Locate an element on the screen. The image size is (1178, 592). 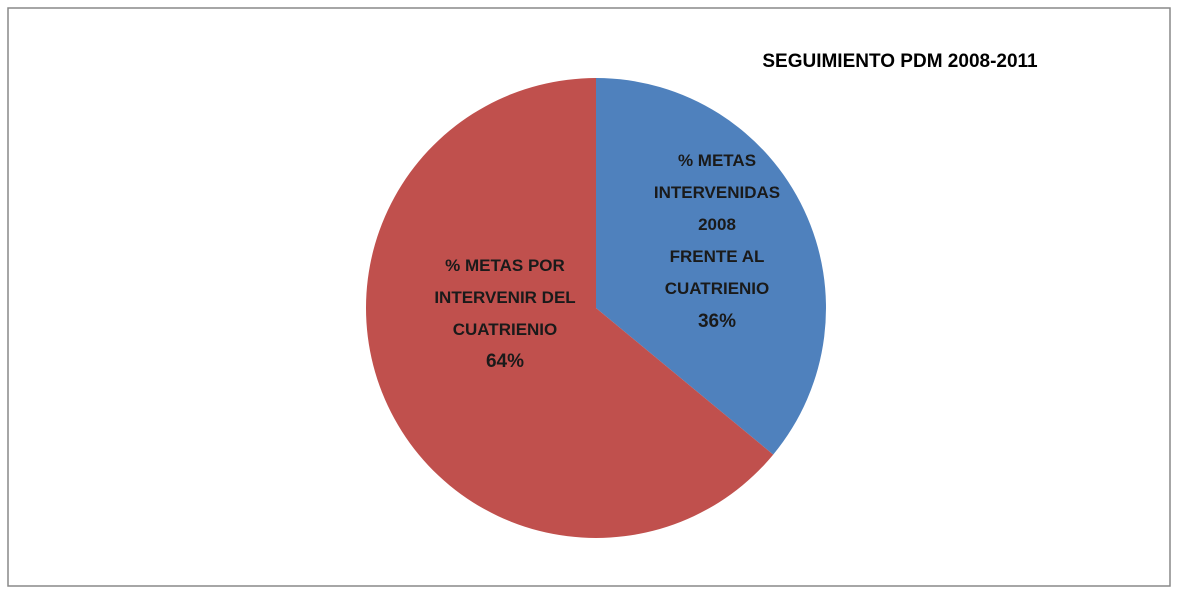
slice-label: % METAS POR INTERVENIR DEL CUATRIENIO is located at coordinates (505, 297).